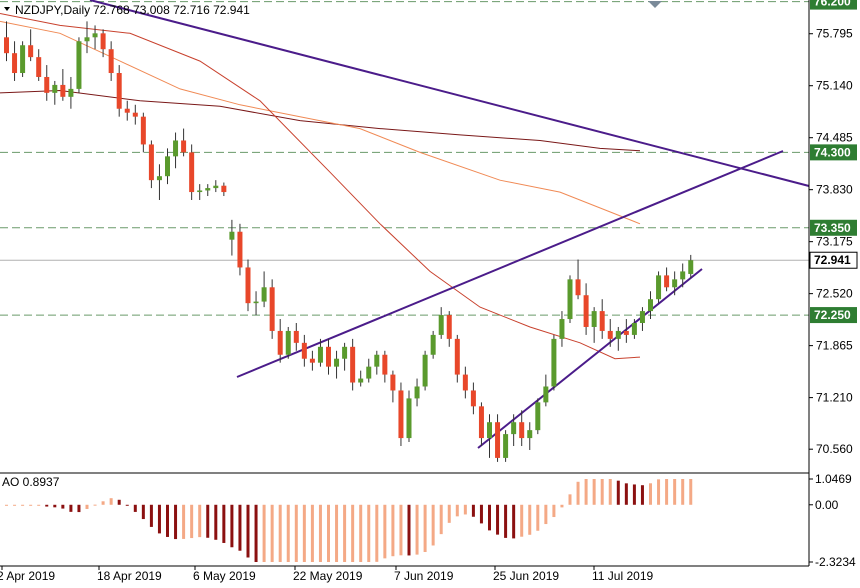  Describe the element at coordinates (655, 4) in the screenshot. I see `shift-marker-icon` at that location.